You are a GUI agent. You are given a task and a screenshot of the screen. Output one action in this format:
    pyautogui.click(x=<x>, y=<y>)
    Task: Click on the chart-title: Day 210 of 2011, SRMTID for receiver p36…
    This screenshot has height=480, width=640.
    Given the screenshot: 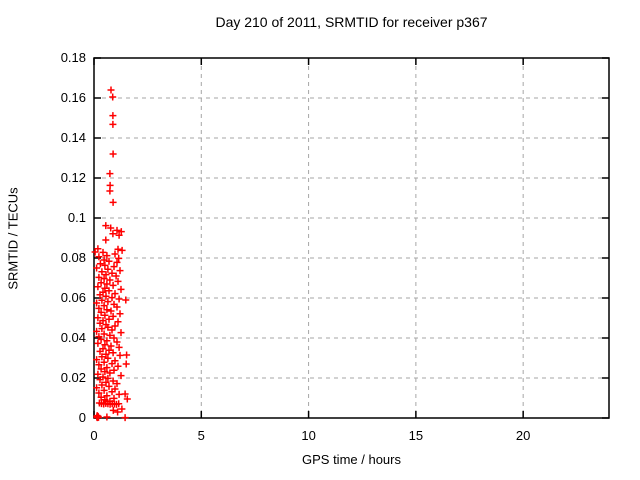 What is the action you would take?
    pyautogui.click(x=351, y=22)
    